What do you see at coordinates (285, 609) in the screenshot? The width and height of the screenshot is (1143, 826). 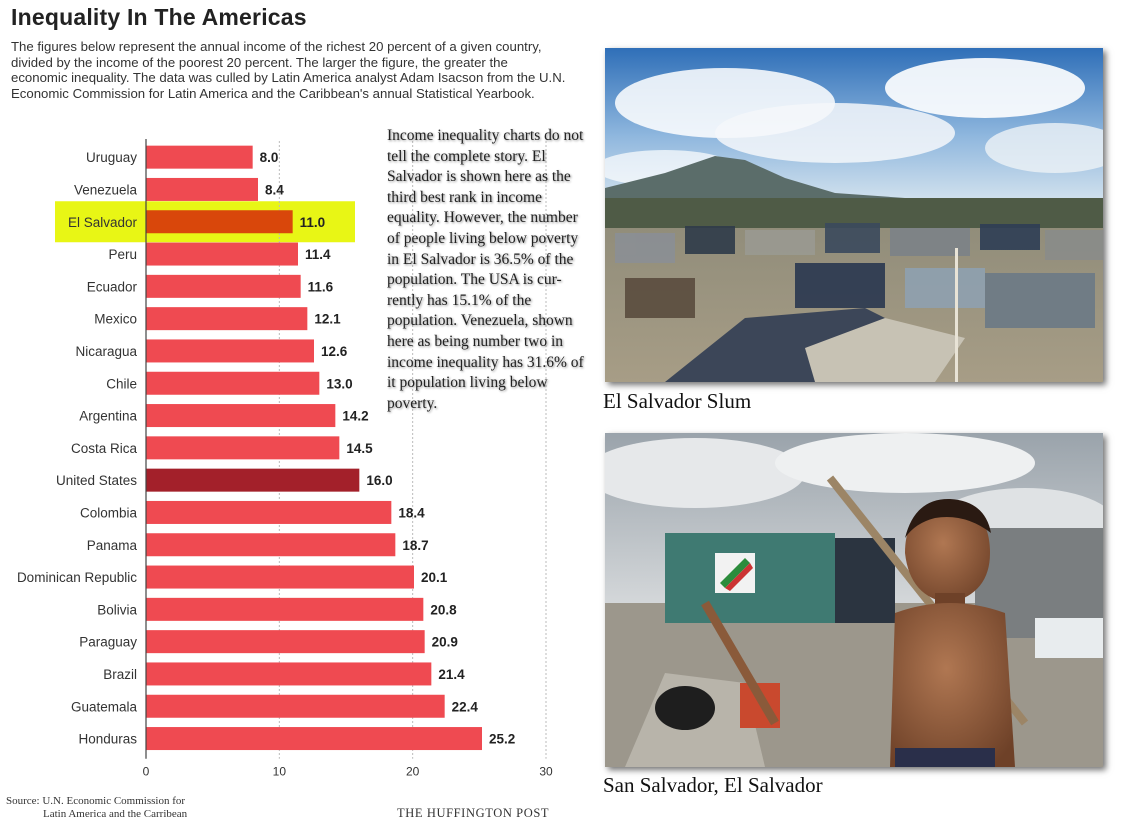 I see `bar-bolivia` at bounding box center [285, 609].